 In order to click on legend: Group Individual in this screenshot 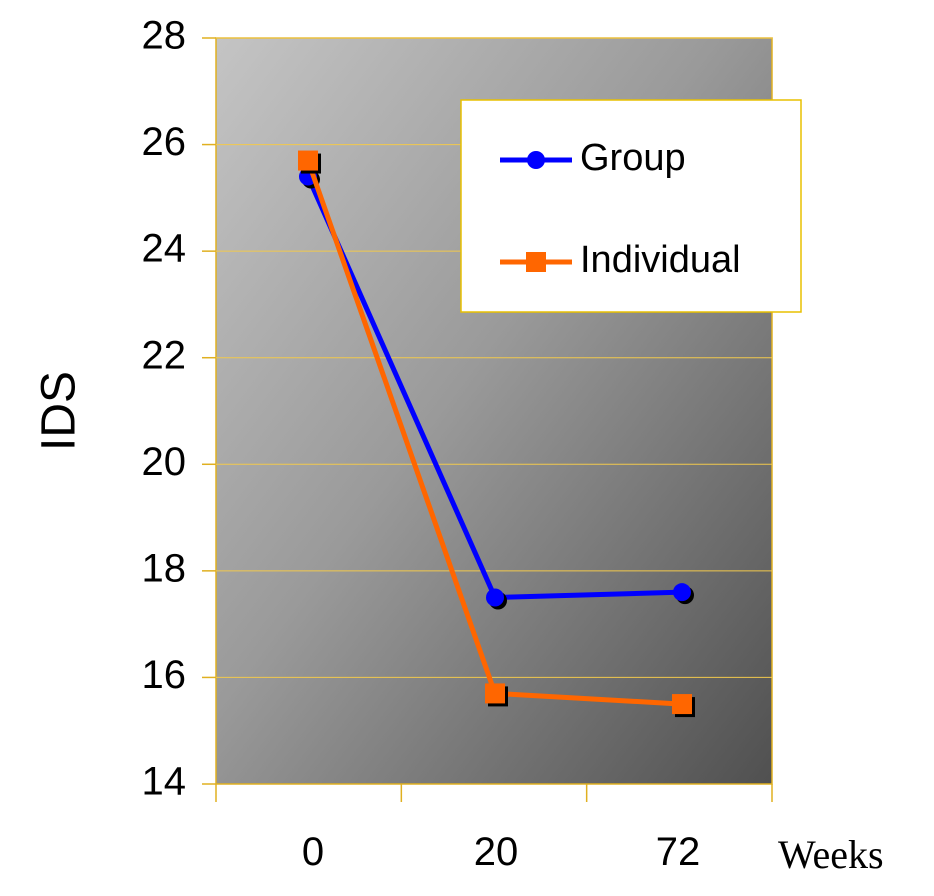, I will do `click(631, 206)`.